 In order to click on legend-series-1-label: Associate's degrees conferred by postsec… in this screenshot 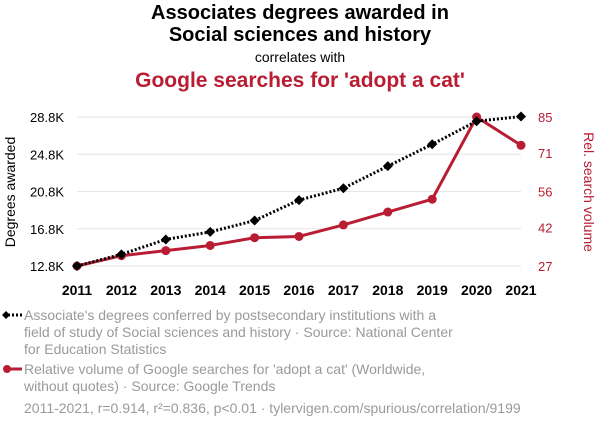, I will do `click(238, 332)`.